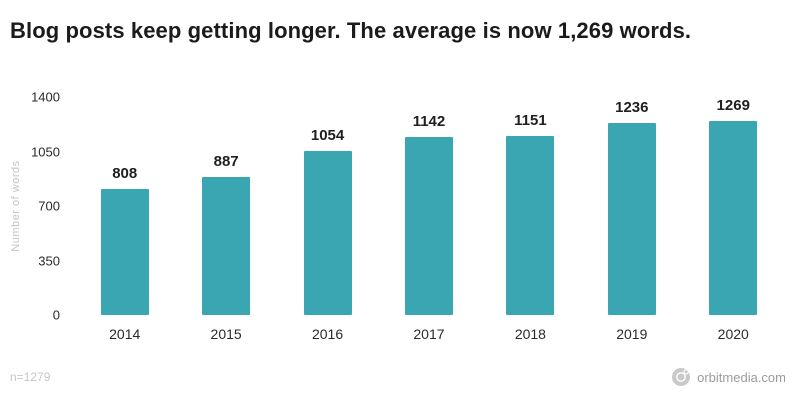 The width and height of the screenshot is (800, 400). Describe the element at coordinates (733, 334) in the screenshot. I see `x-tick-label: 2020` at that location.